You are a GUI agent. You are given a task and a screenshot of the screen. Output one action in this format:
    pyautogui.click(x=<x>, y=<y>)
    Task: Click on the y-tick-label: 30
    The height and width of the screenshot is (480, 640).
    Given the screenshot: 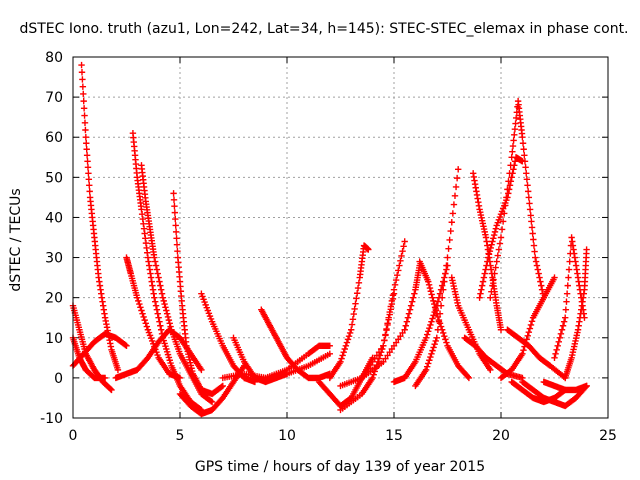 What is the action you would take?
    pyautogui.click(x=54, y=259)
    